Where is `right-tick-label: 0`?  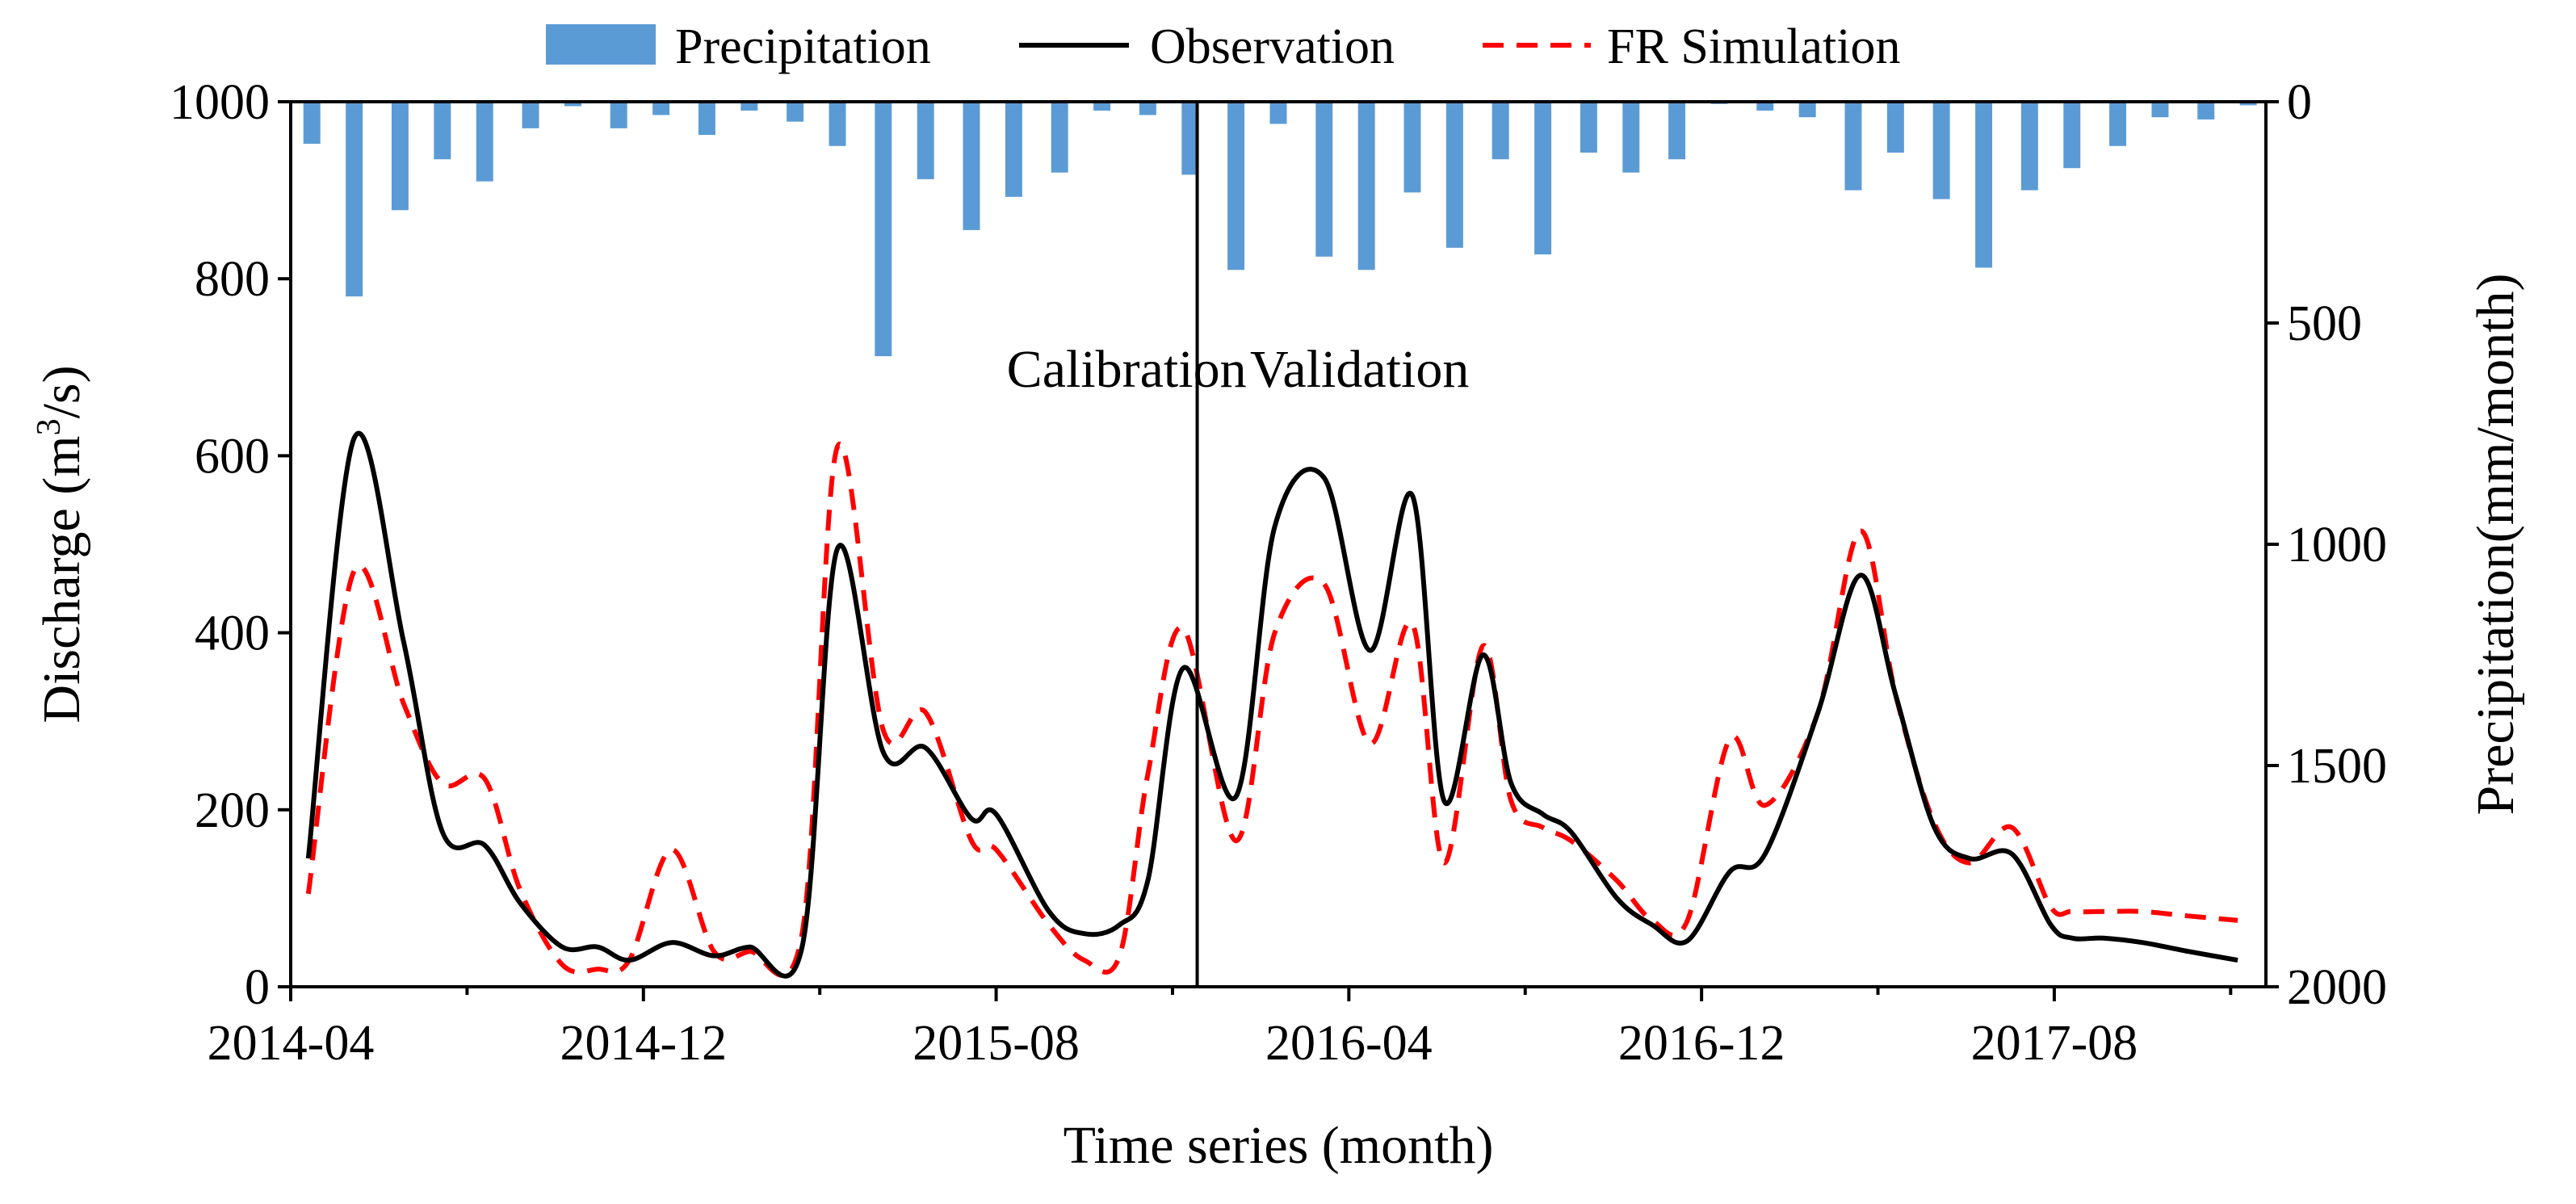
right-tick-label: 0 is located at coordinates (2299, 102).